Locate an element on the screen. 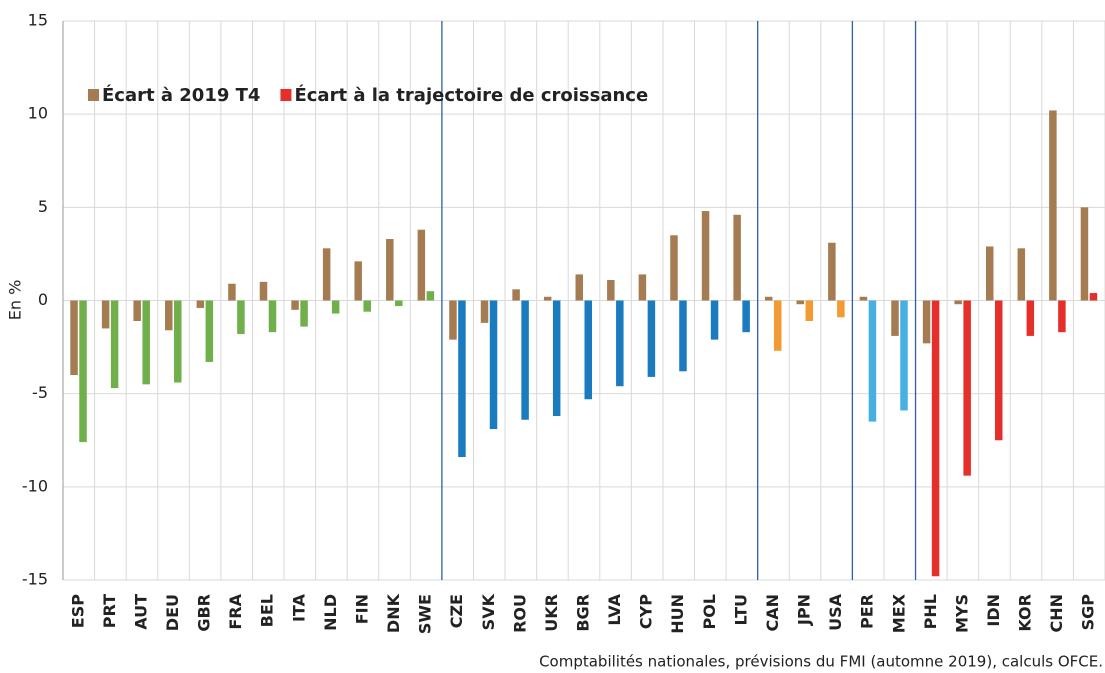 Image resolution: width=1105 pixels, height=673 pixels. x-tick-label: MEX is located at coordinates (898, 613).